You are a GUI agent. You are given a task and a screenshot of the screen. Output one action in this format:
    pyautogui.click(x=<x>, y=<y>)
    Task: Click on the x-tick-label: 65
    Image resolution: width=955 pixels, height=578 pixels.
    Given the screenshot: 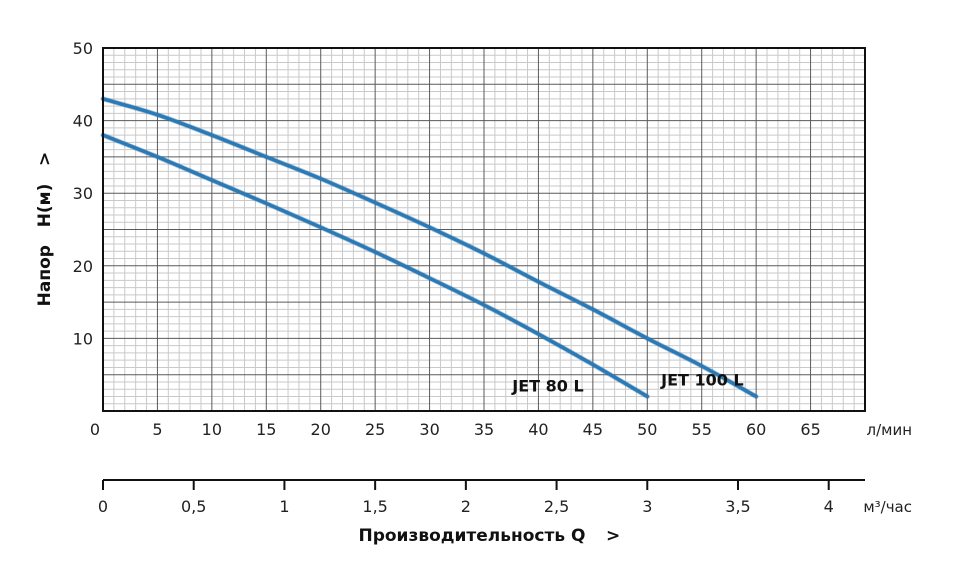 What is the action you would take?
    pyautogui.click(x=810, y=429)
    